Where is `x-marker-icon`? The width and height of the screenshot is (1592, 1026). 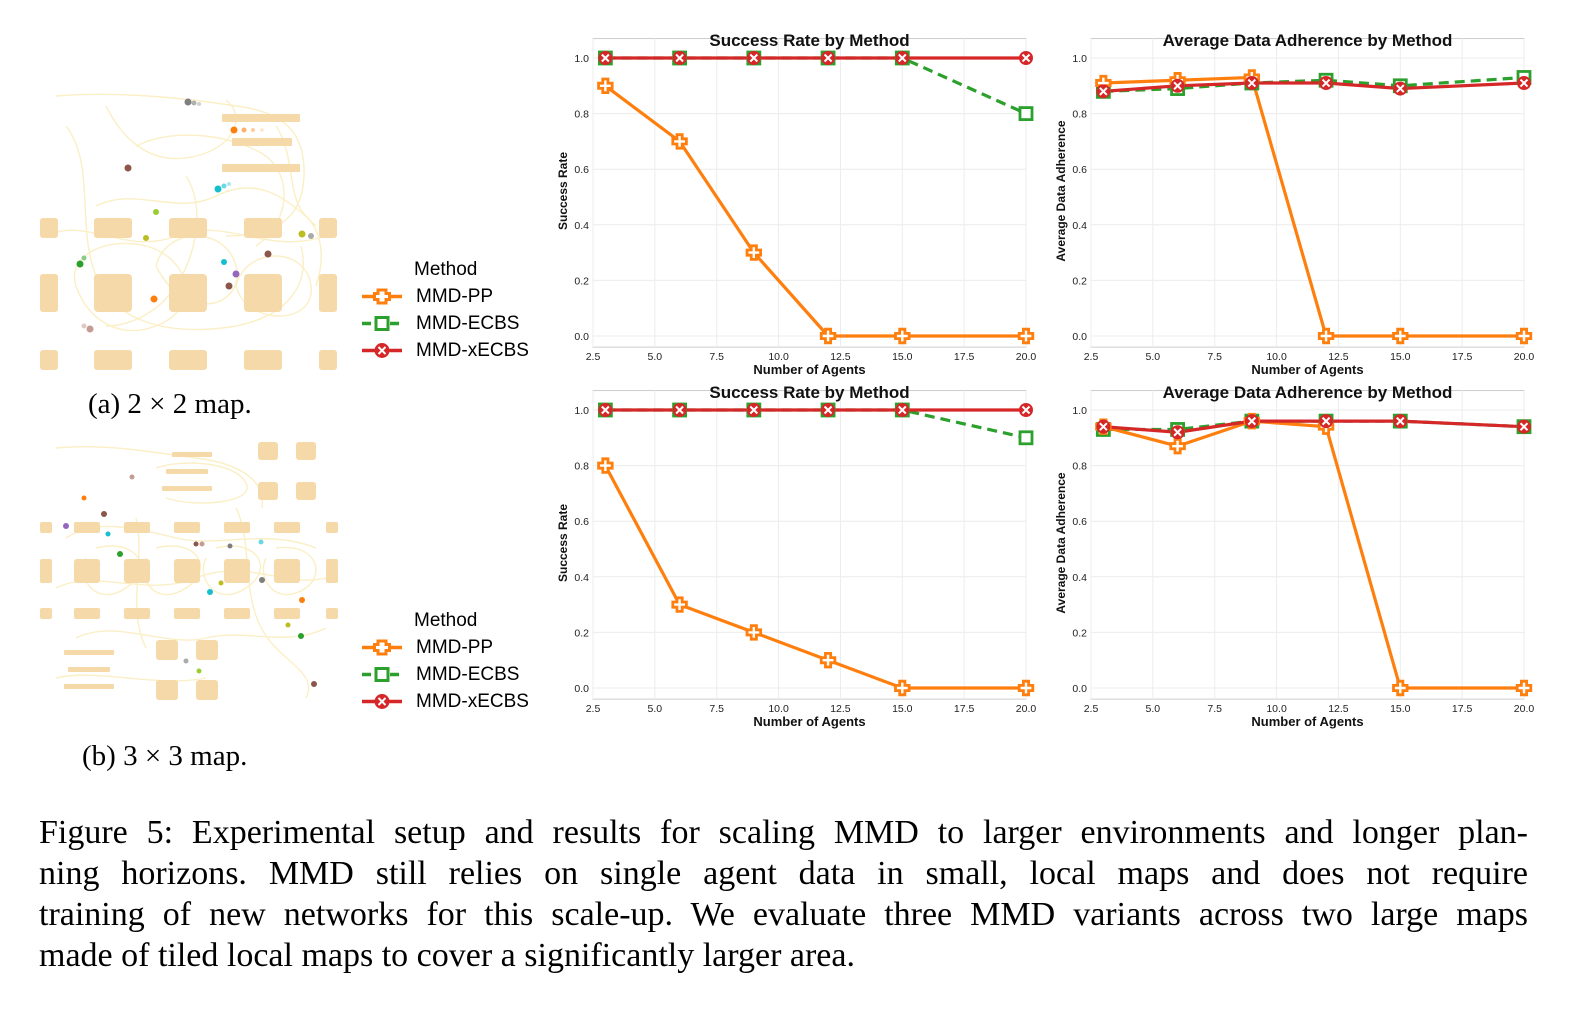 x-marker-icon is located at coordinates (382, 701).